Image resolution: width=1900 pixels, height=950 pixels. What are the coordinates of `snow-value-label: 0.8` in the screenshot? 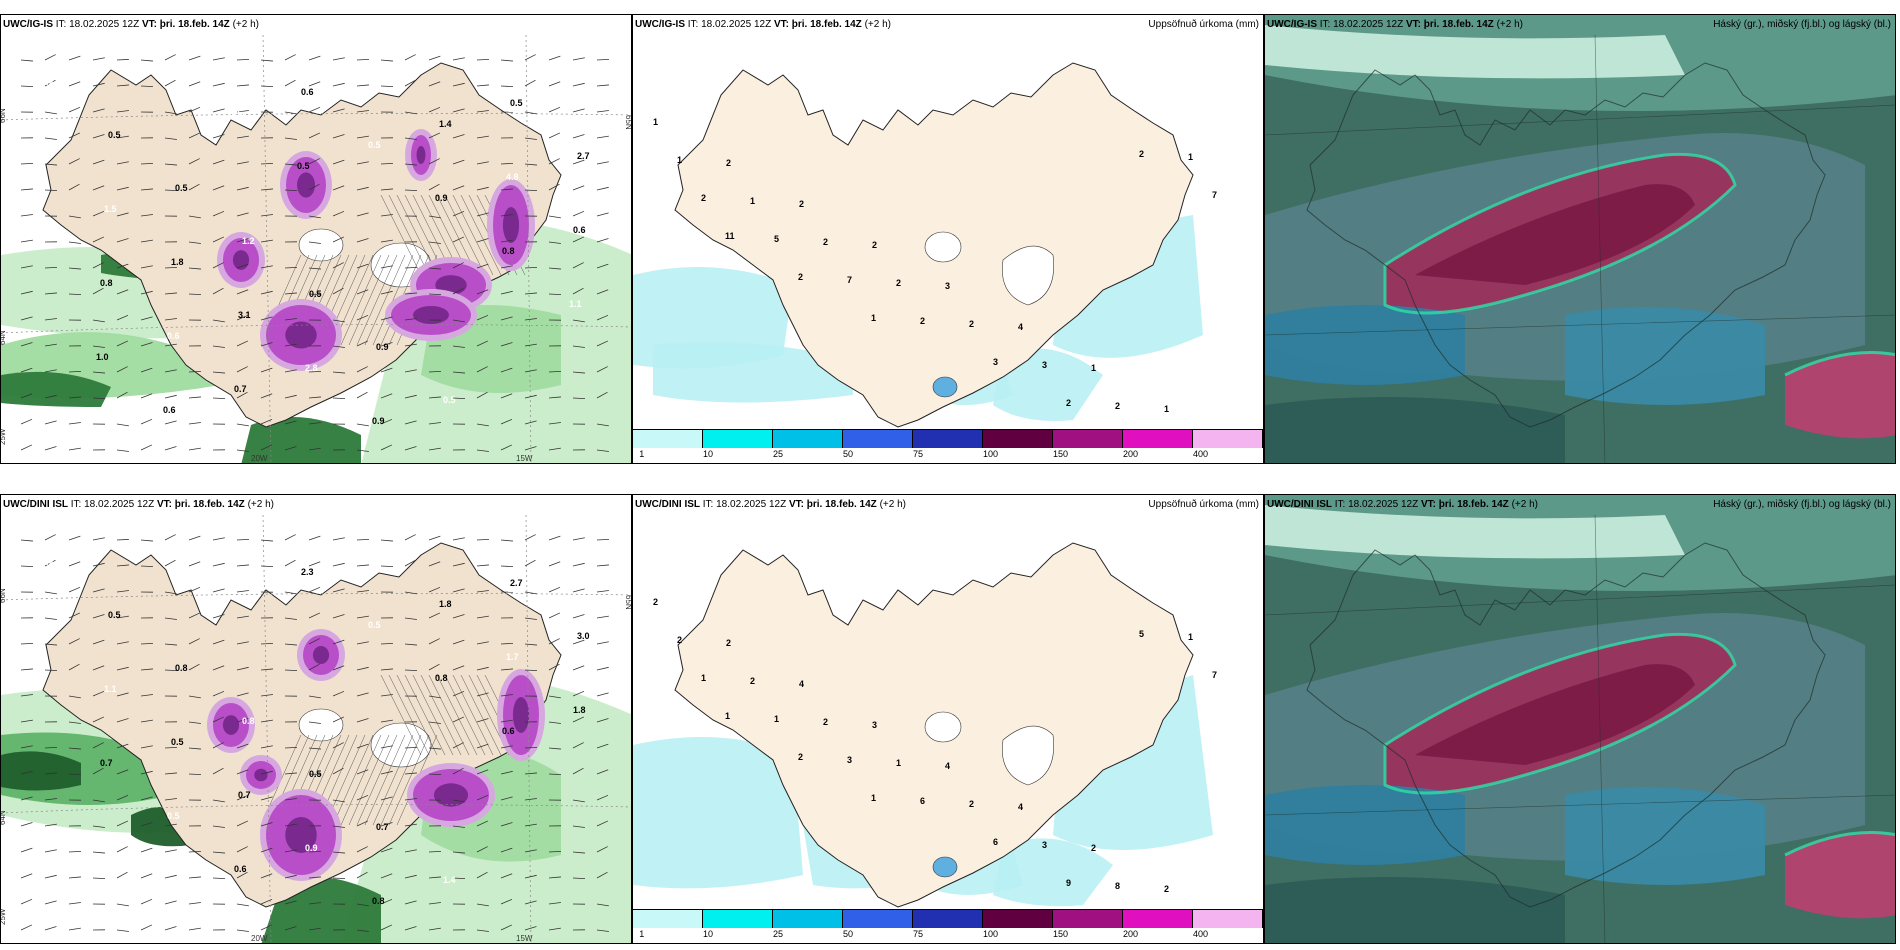 It's located at (181, 668).